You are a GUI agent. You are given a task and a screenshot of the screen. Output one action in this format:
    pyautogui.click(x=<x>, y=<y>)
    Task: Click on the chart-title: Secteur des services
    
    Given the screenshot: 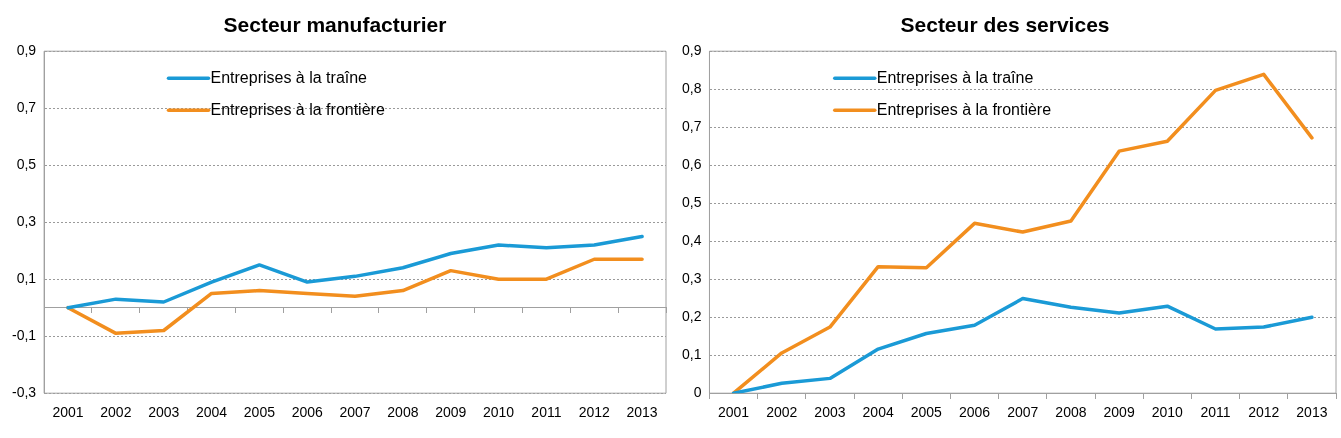 What is the action you would take?
    pyautogui.click(x=1005, y=25)
    